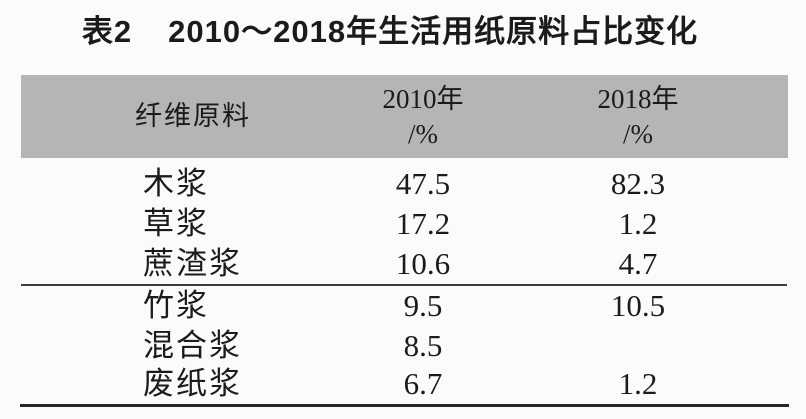  I want to click on table-row: 混合浆 8.5, so click(404, 346).